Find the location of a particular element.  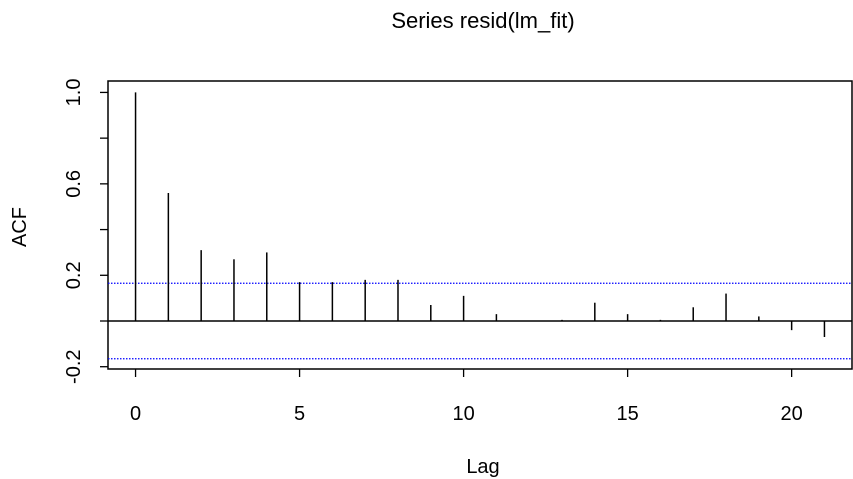

chart-title: Series resid(lm_fit) is located at coordinates (482, 20).